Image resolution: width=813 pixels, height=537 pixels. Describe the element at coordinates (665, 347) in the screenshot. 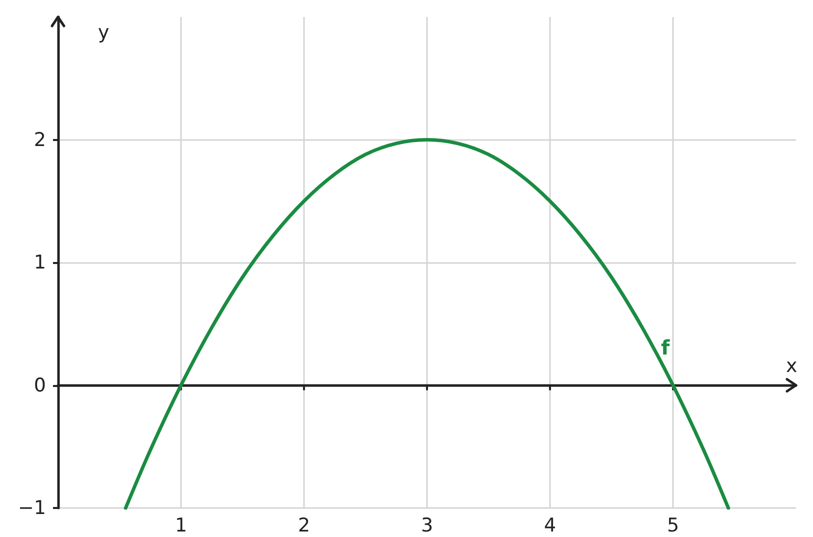

I see `series-label: f` at that location.